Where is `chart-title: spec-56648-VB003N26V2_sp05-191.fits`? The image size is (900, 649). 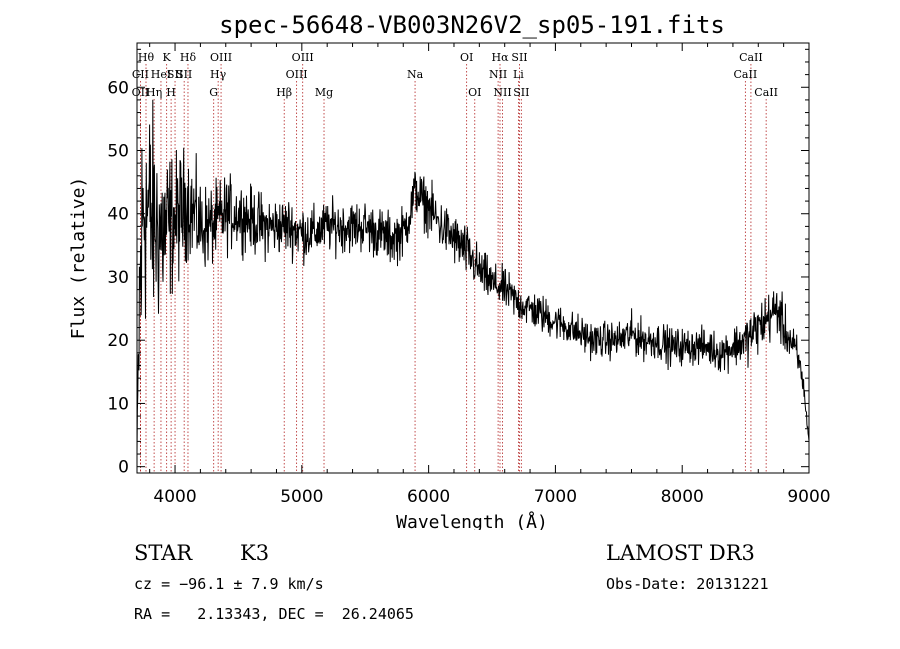
chart-title: spec-56648-VB003N26V2_sp05-191.fits is located at coordinates (472, 25).